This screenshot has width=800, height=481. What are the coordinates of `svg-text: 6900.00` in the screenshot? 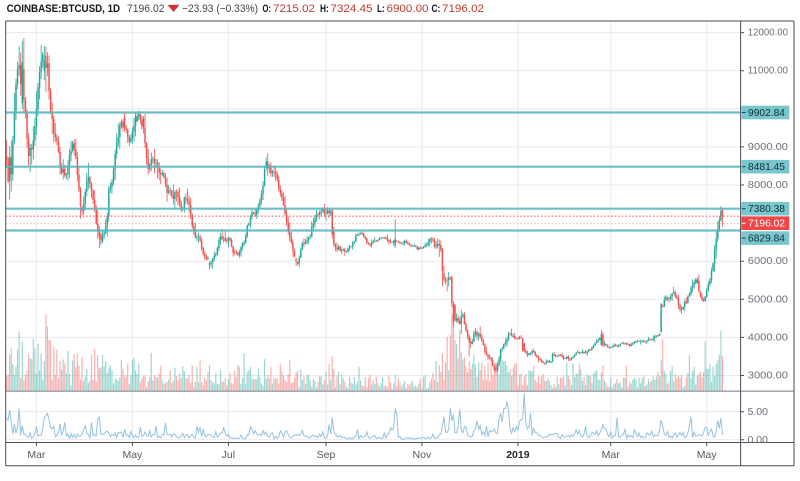 It's located at (408, 9).